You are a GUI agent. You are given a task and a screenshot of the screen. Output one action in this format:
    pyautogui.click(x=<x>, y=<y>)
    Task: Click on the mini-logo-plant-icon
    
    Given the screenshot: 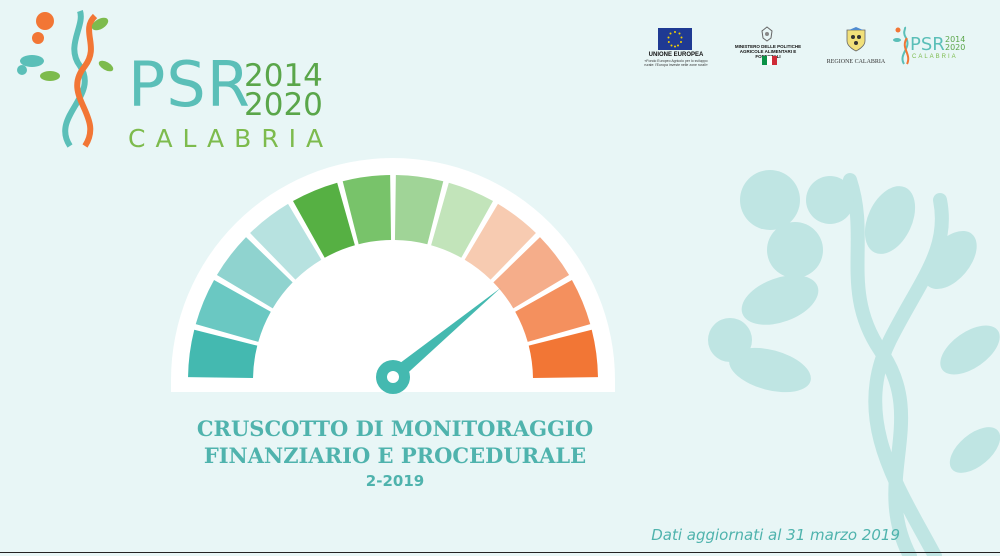 What is the action you would take?
    pyautogui.click(x=901, y=45)
    